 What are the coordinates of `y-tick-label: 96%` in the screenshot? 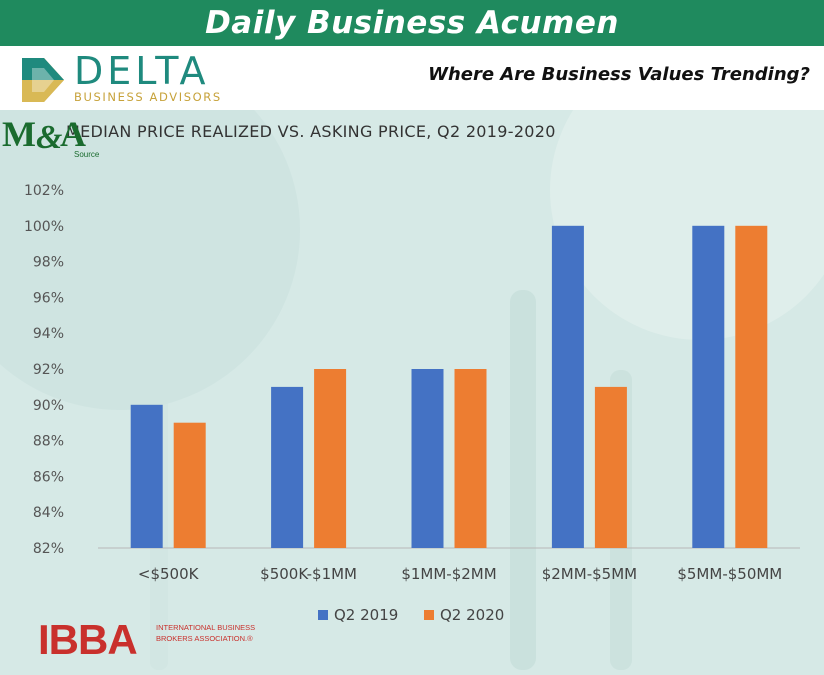 It's located at (48, 298).